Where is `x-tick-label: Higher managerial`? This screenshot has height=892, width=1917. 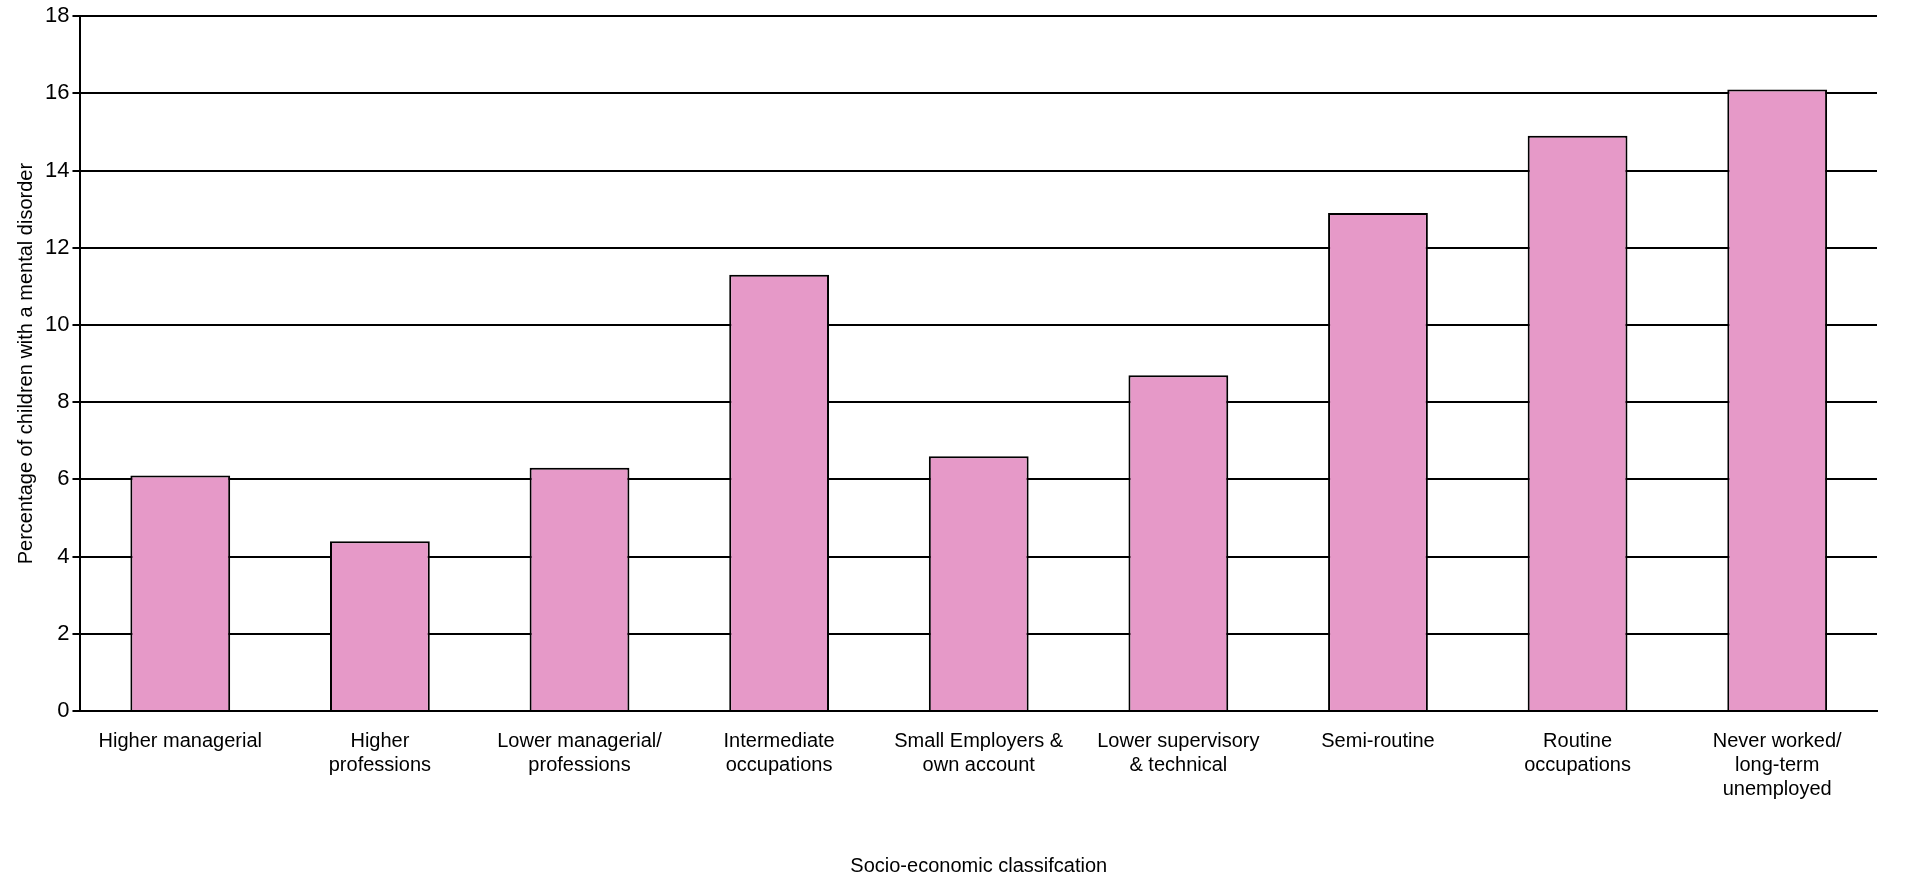
x-tick-label: Higher managerial is located at coordinates (180, 739).